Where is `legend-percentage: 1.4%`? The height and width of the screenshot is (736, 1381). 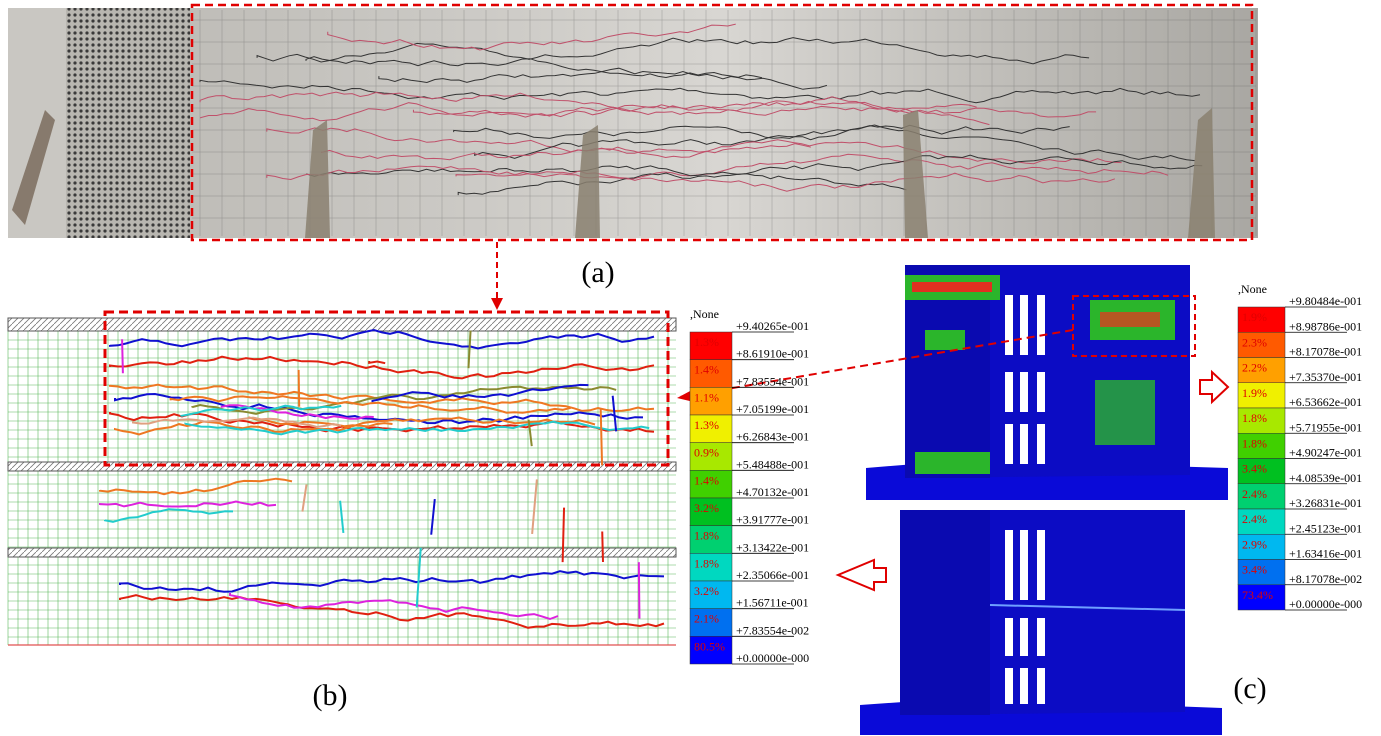
legend-percentage: 1.4% is located at coordinates (706, 370).